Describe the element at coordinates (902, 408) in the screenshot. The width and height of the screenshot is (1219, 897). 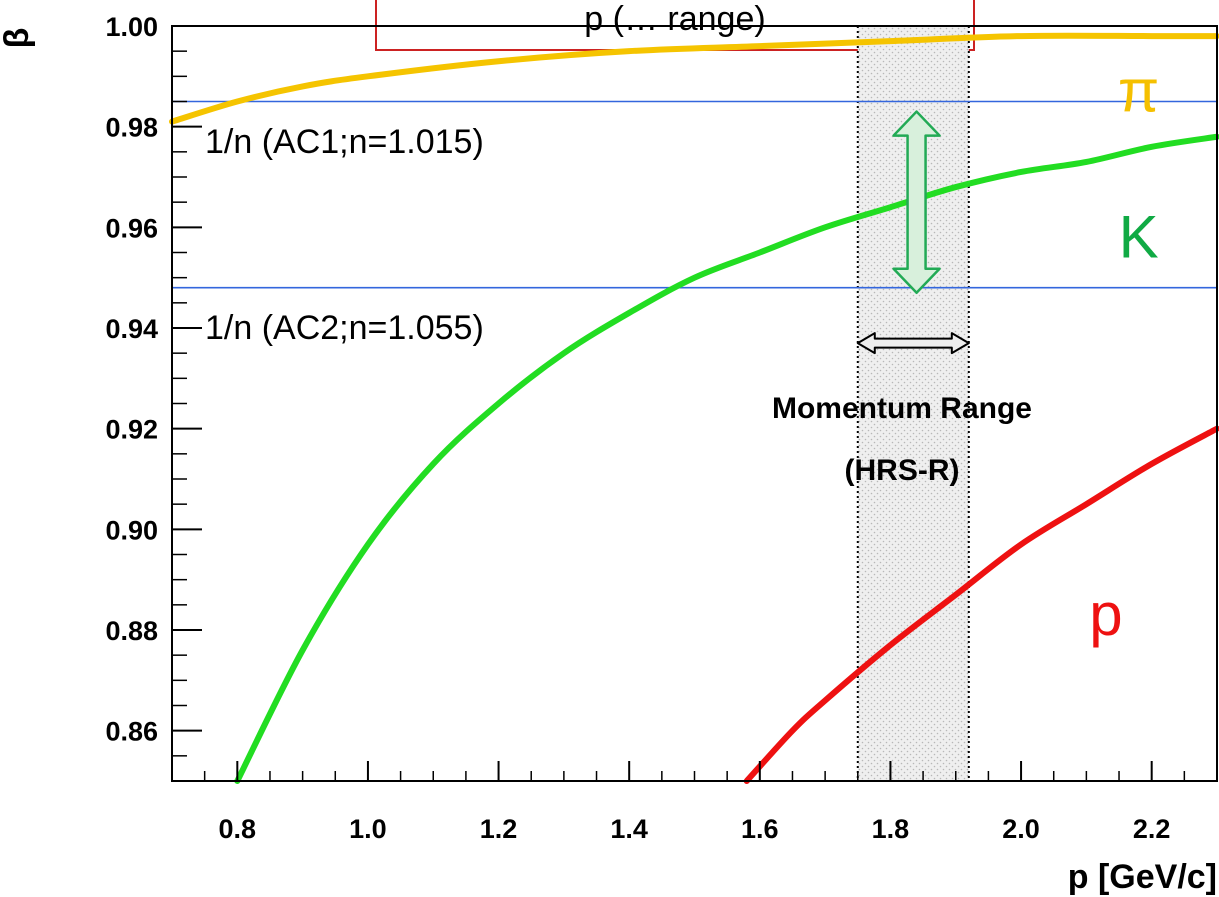
I see `momentum-range-label-line1: Momentum Range` at that location.